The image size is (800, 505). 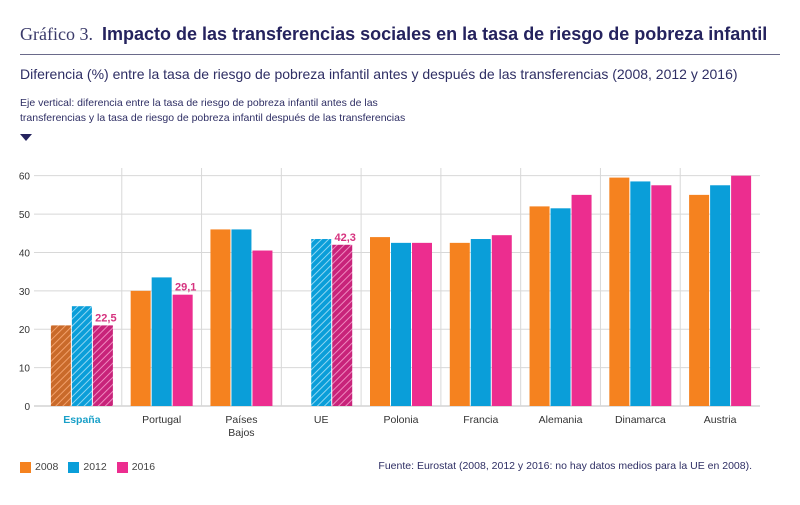 What do you see at coordinates (102, 365) in the screenshot?
I see `bar-españa-2016` at bounding box center [102, 365].